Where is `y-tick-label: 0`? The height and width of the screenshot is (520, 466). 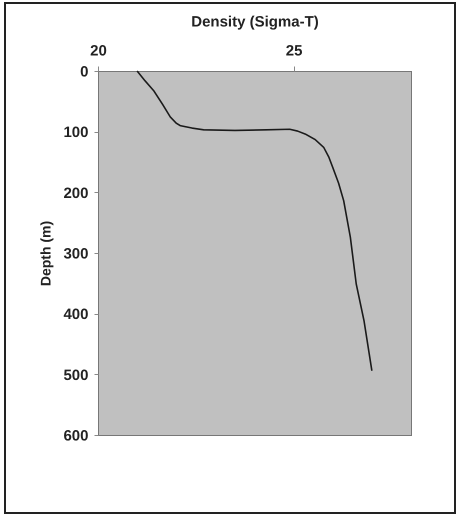
y-tick-label: 0 is located at coordinates (84, 72).